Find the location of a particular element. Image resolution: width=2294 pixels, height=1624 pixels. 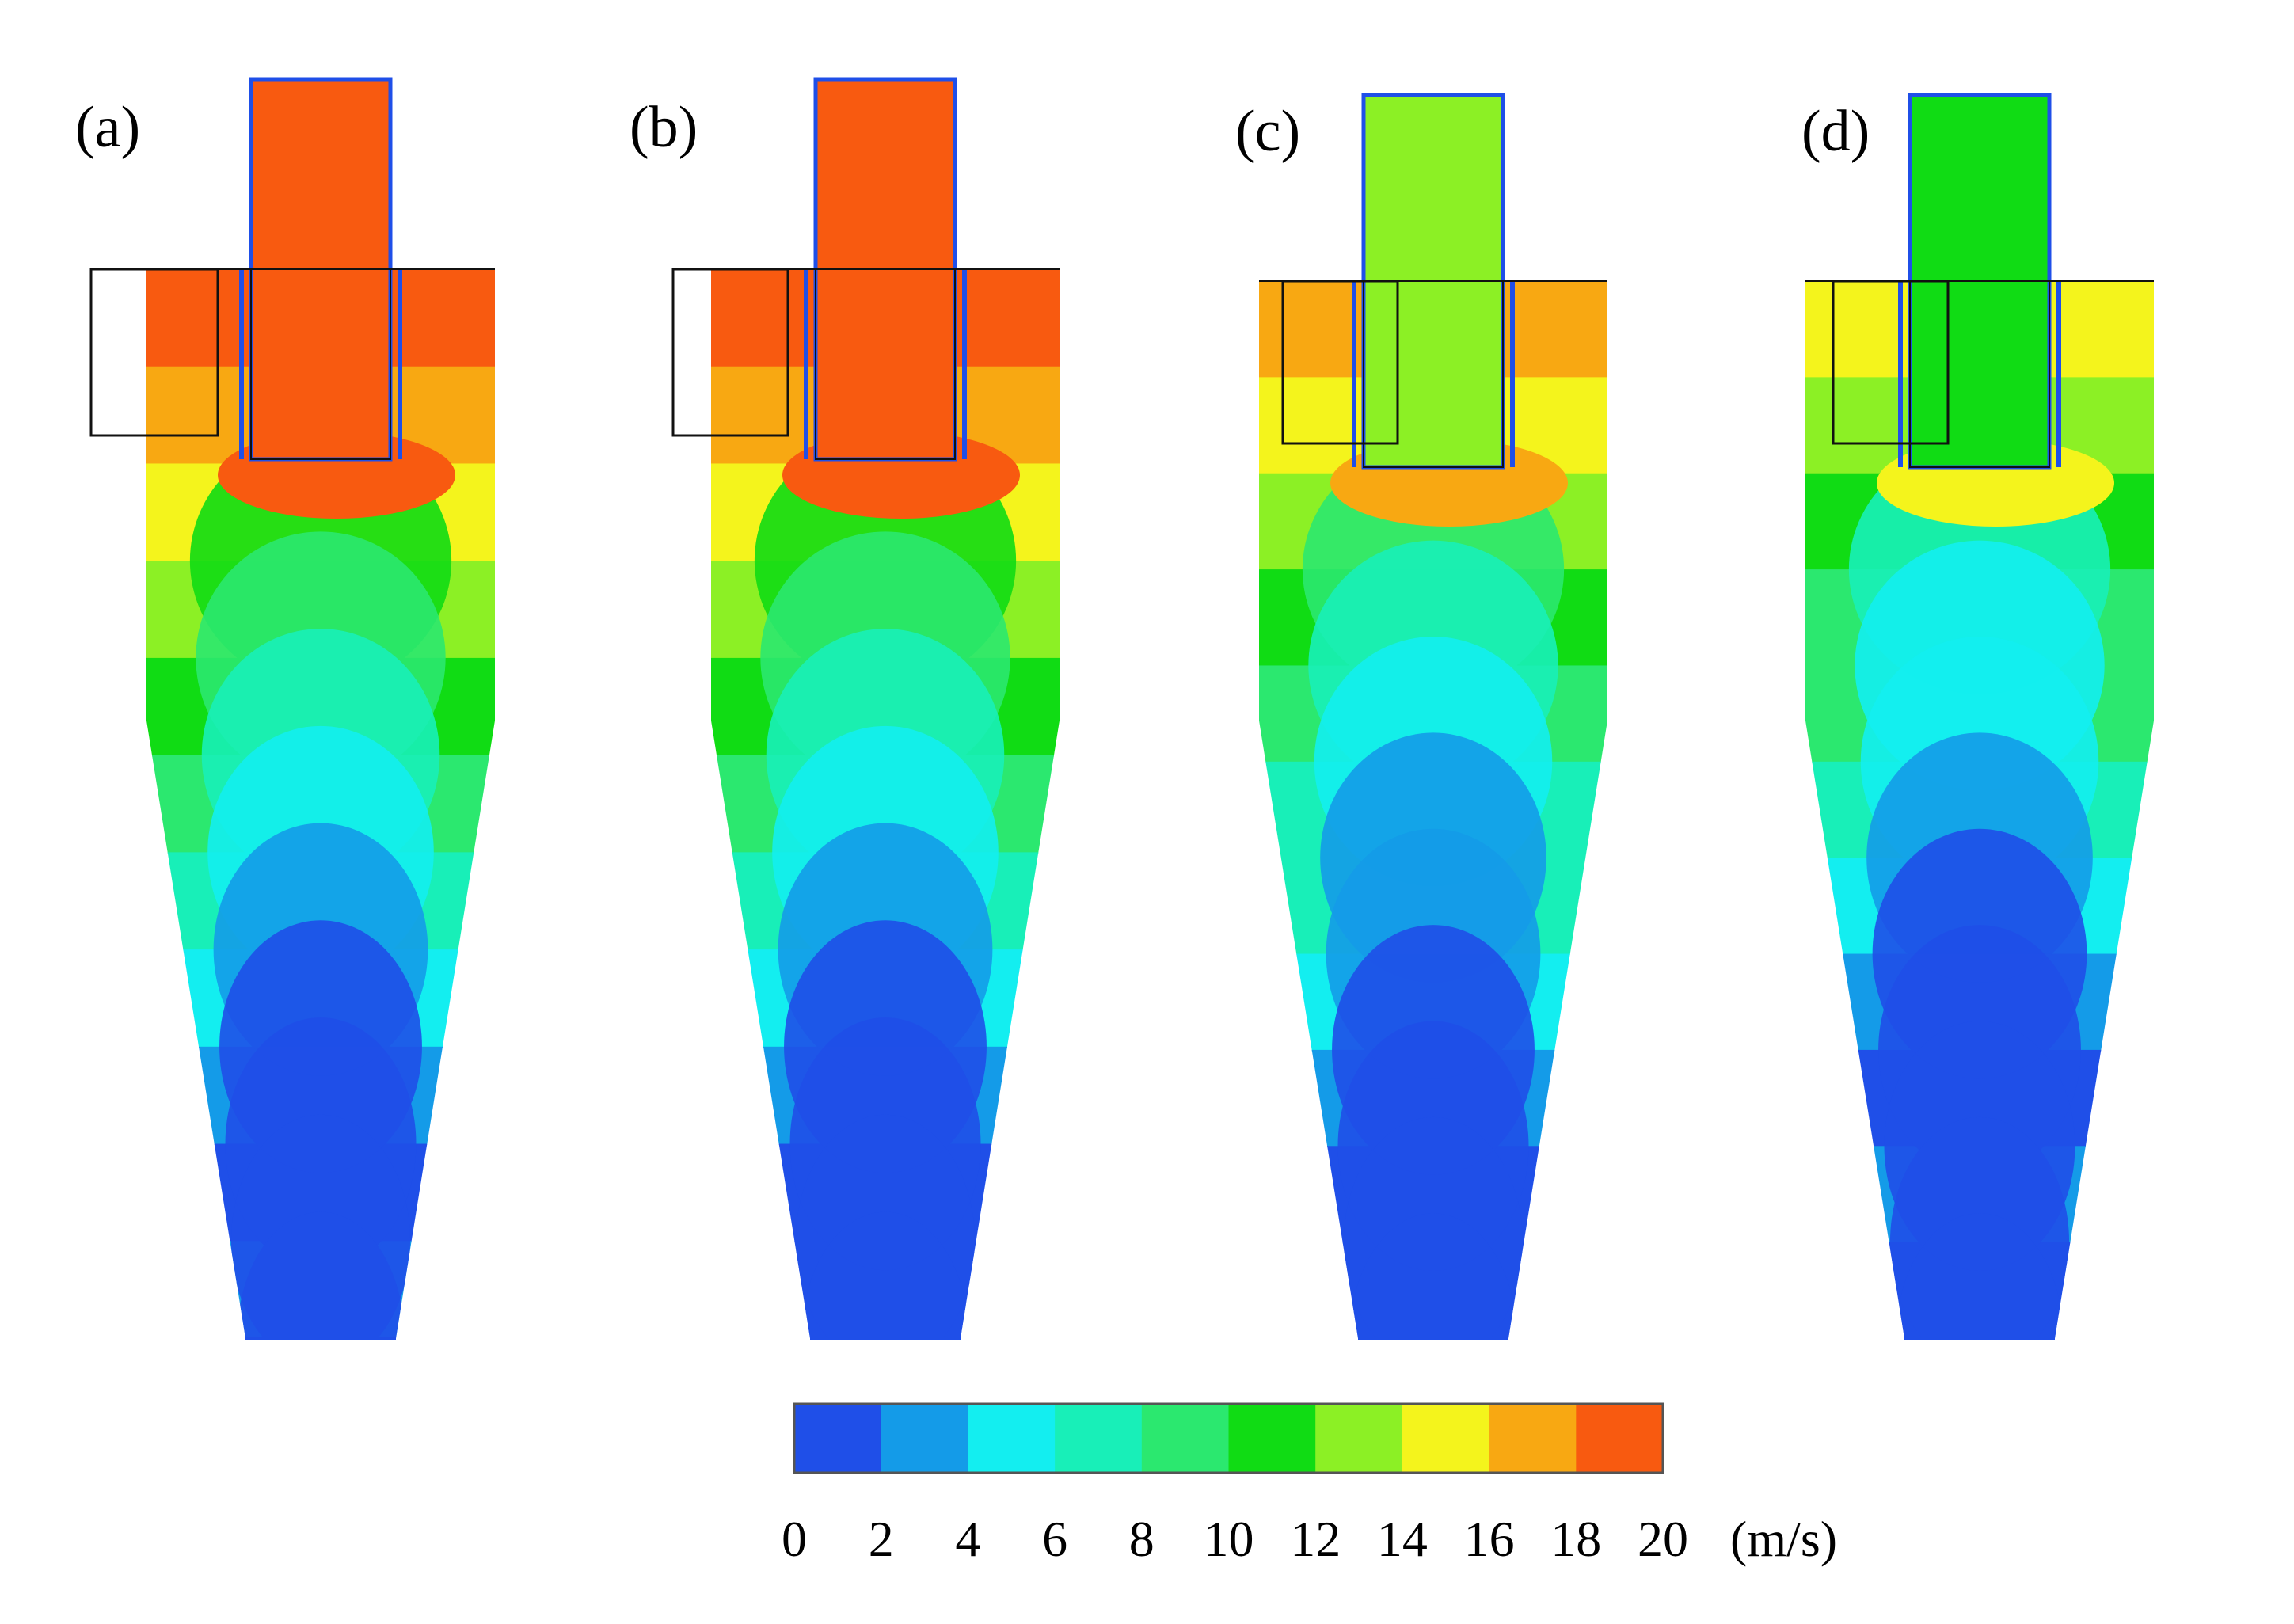

colorbar-tick-label: 8 is located at coordinates (1142, 1539).